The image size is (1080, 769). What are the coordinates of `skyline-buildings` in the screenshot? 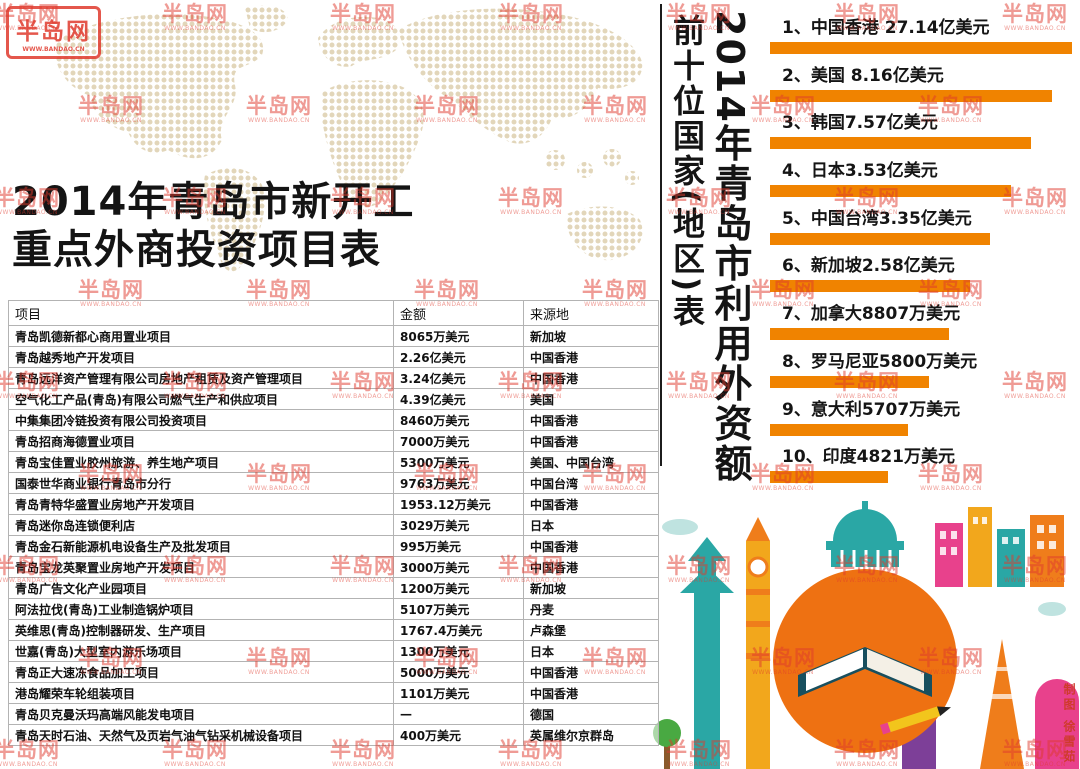 It's located at (999, 547).